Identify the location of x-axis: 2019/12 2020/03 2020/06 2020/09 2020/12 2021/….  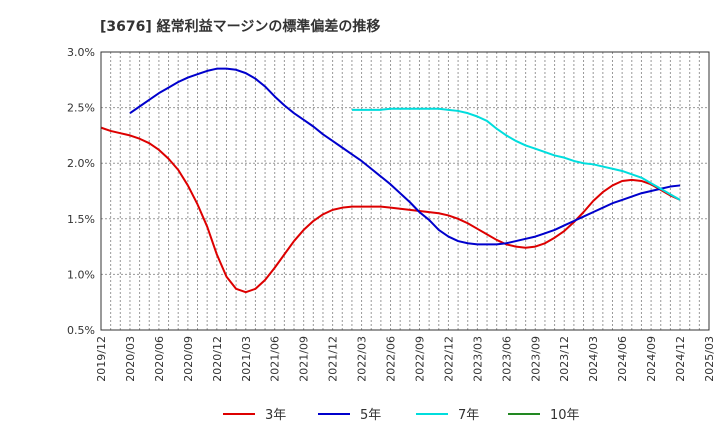
(405, 359).